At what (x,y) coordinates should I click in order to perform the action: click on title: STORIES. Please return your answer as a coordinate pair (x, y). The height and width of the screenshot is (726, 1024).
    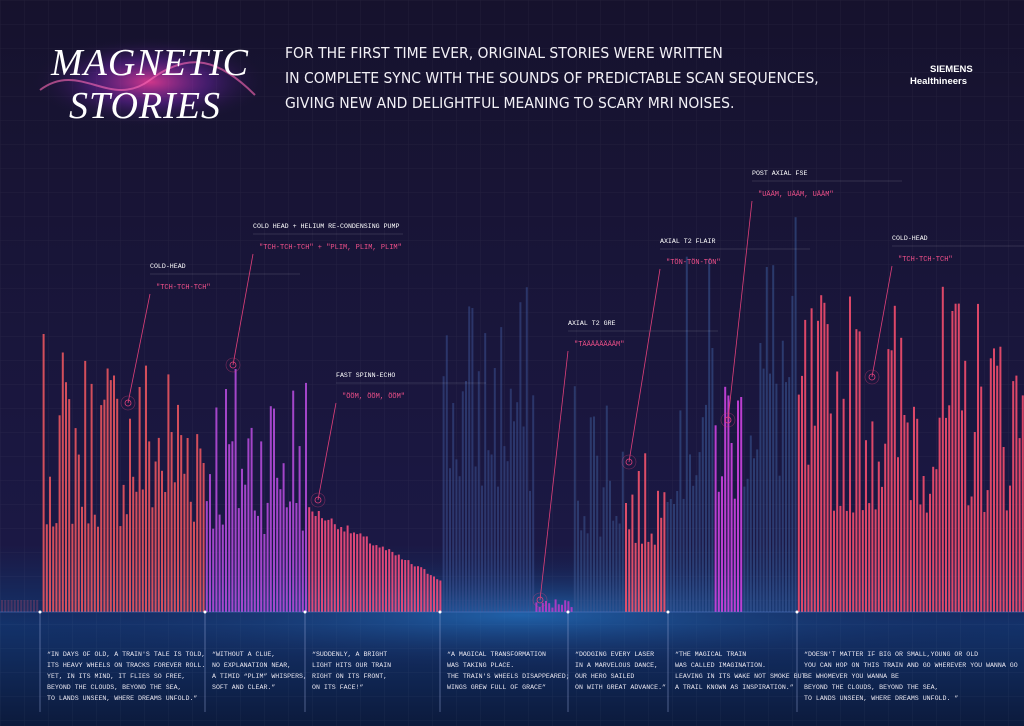
    Looking at the image, I should click on (145, 106).